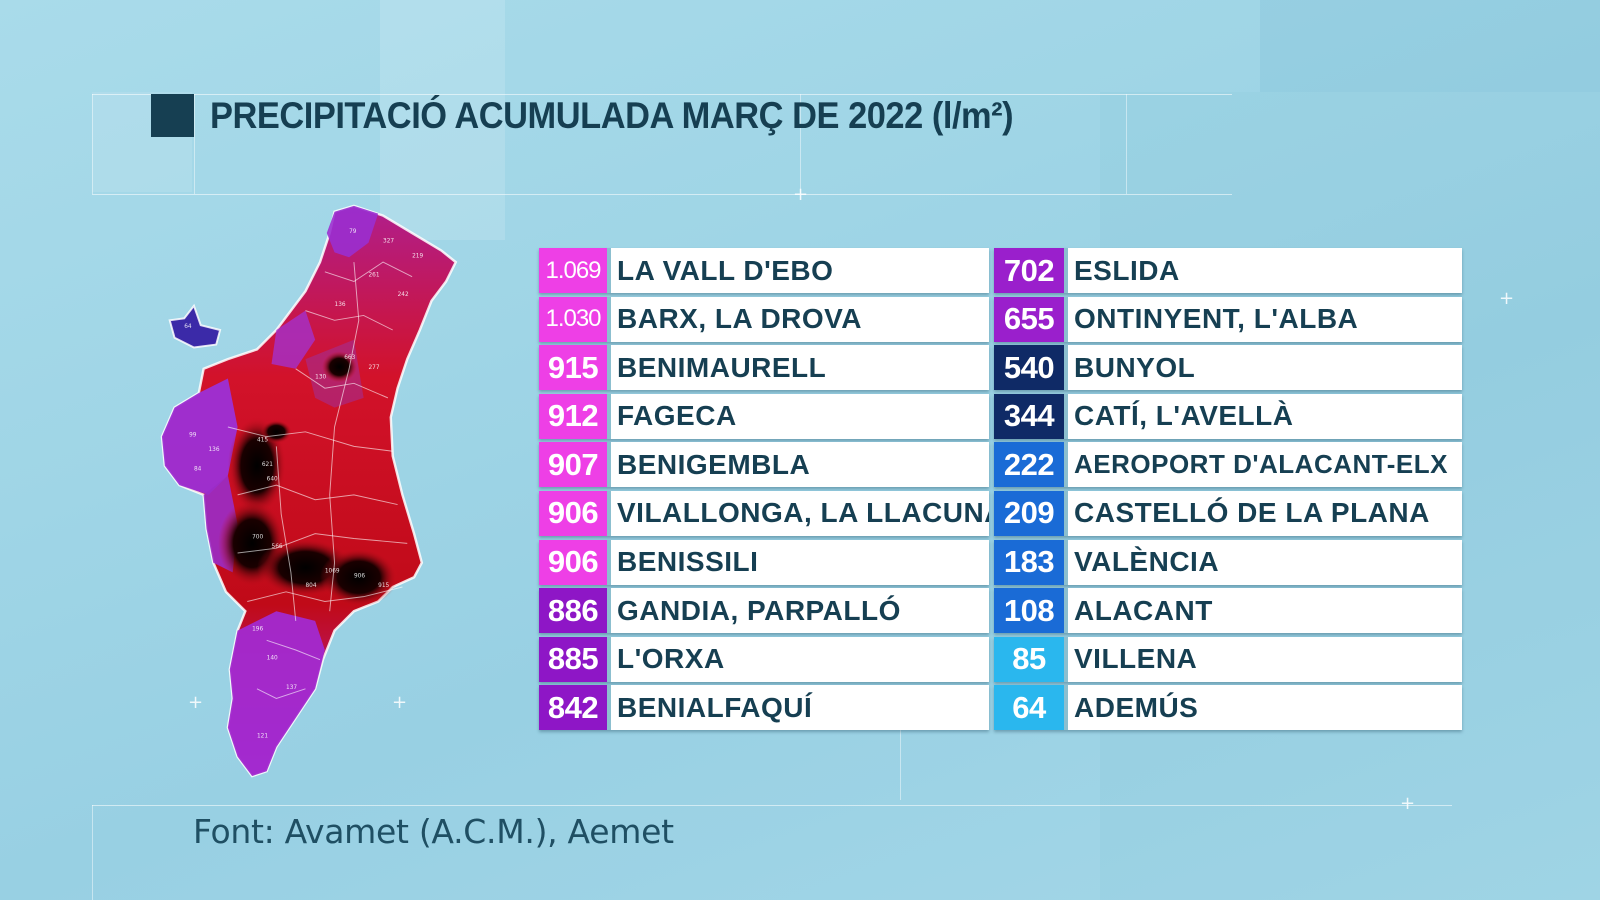  What do you see at coordinates (1029, 562) in the screenshot?
I see `value-cell: 183` at bounding box center [1029, 562].